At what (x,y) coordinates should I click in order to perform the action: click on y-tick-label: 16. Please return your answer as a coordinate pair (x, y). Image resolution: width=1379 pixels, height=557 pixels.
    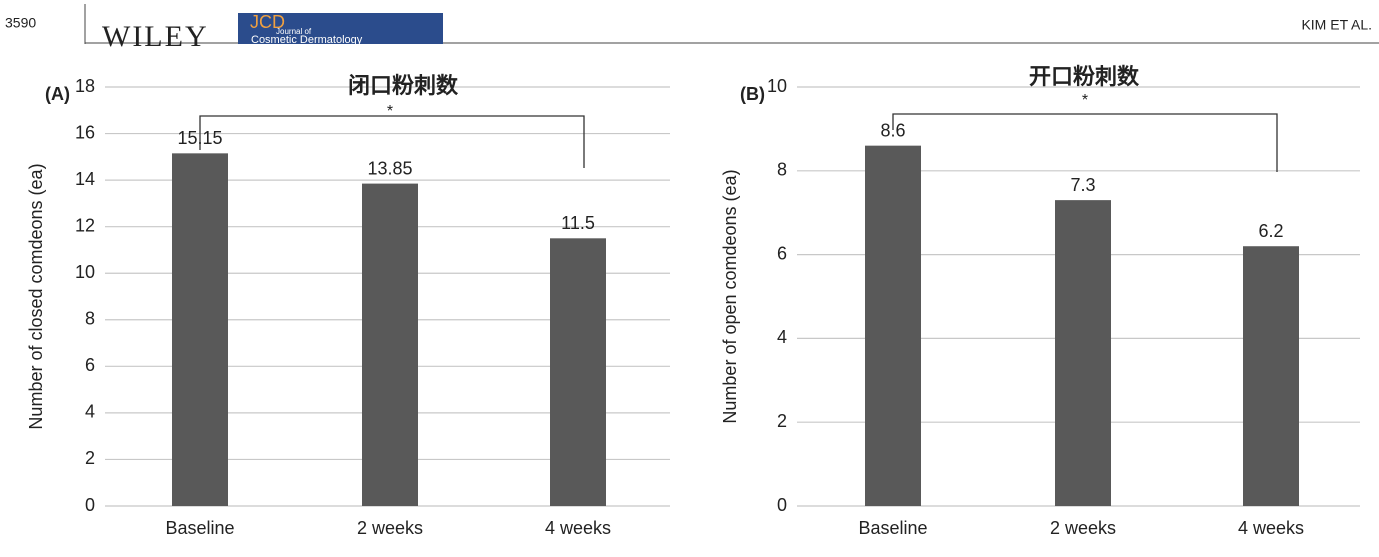
    Looking at the image, I should click on (85, 132).